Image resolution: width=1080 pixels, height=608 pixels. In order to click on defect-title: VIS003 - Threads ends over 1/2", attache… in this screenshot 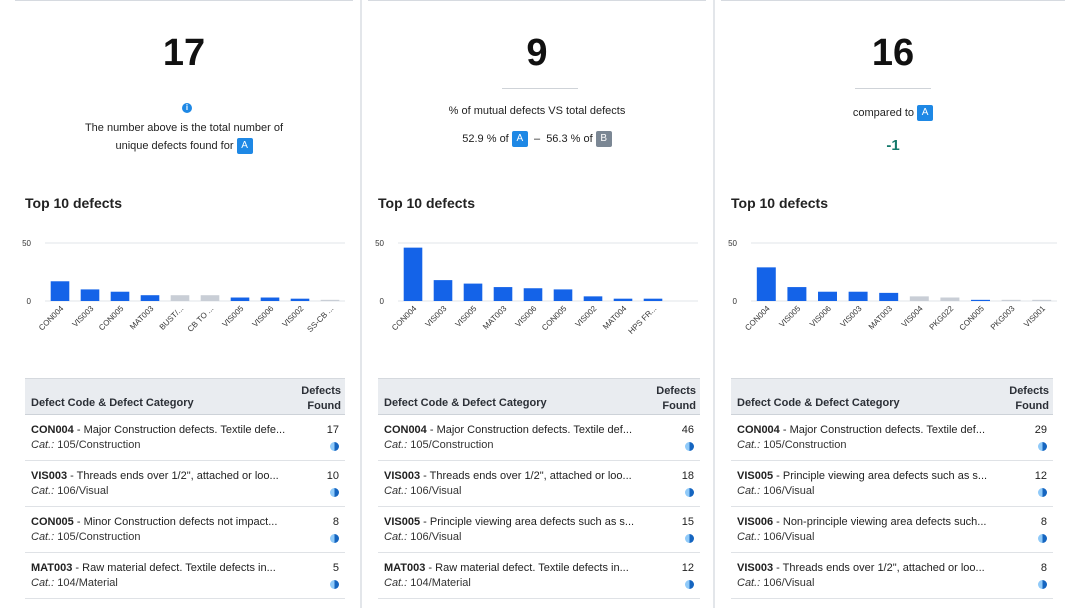, I will do `click(519, 476)`.